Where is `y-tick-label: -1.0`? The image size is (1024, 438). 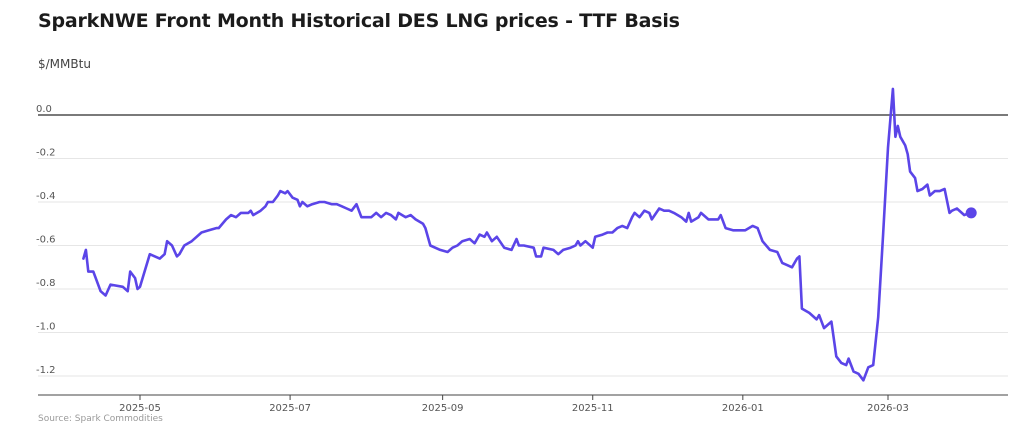
y-tick-label: -1.0 is located at coordinates (46, 327).